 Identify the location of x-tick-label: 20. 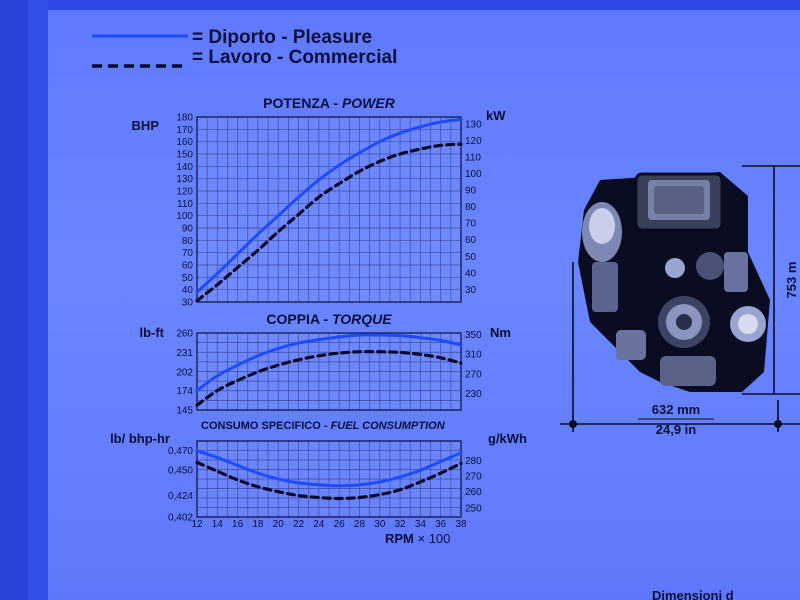
(279, 524).